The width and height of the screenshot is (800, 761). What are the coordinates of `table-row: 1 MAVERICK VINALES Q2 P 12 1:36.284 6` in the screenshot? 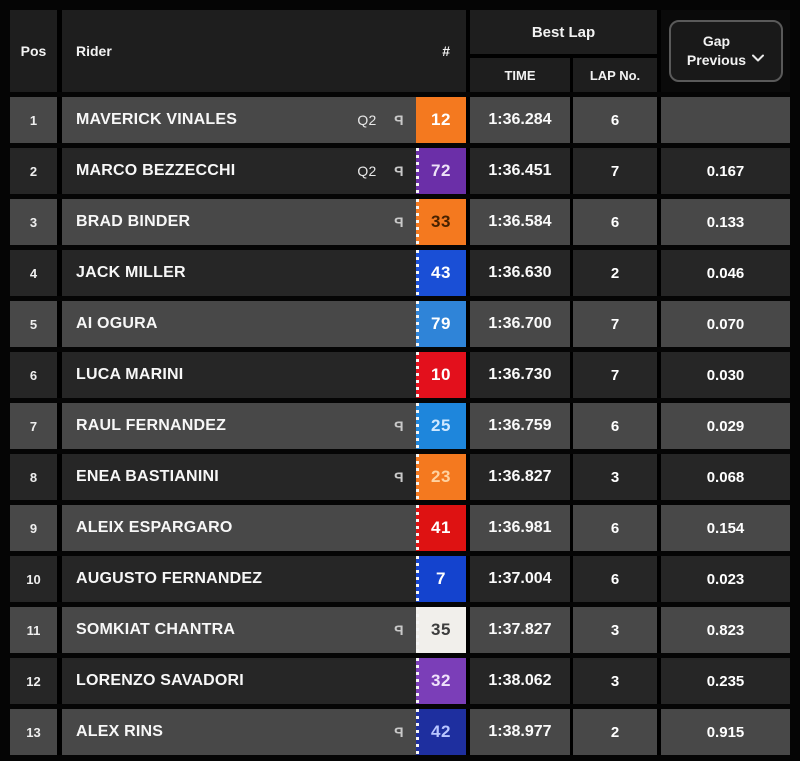 It's located at (400, 120).